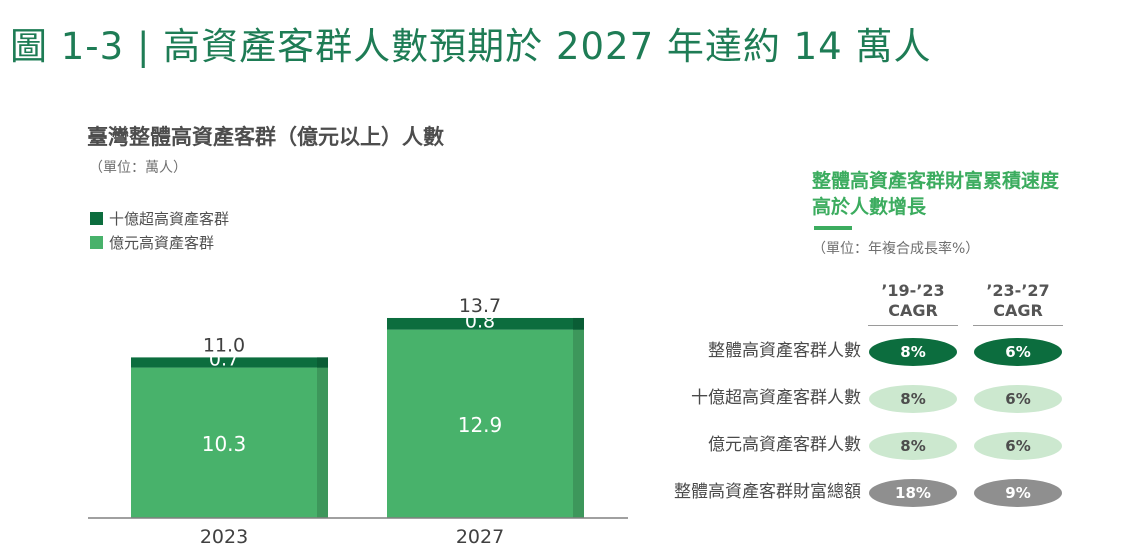 The width and height of the screenshot is (1137, 560). What do you see at coordinates (896, 249) in the screenshot?
I see `cagr-panel-unit: （單位：年複合成長率%）` at bounding box center [896, 249].